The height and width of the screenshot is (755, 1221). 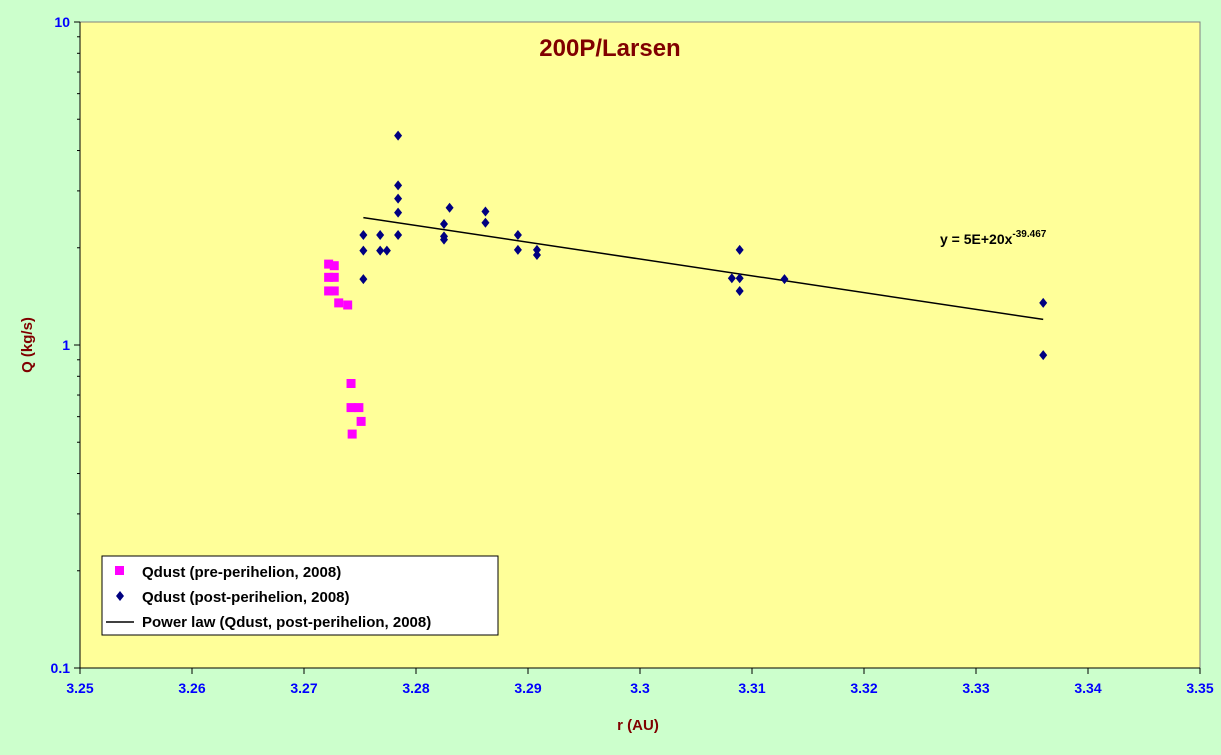 I want to click on x-tick-label: 3.27, so click(x=303, y=688).